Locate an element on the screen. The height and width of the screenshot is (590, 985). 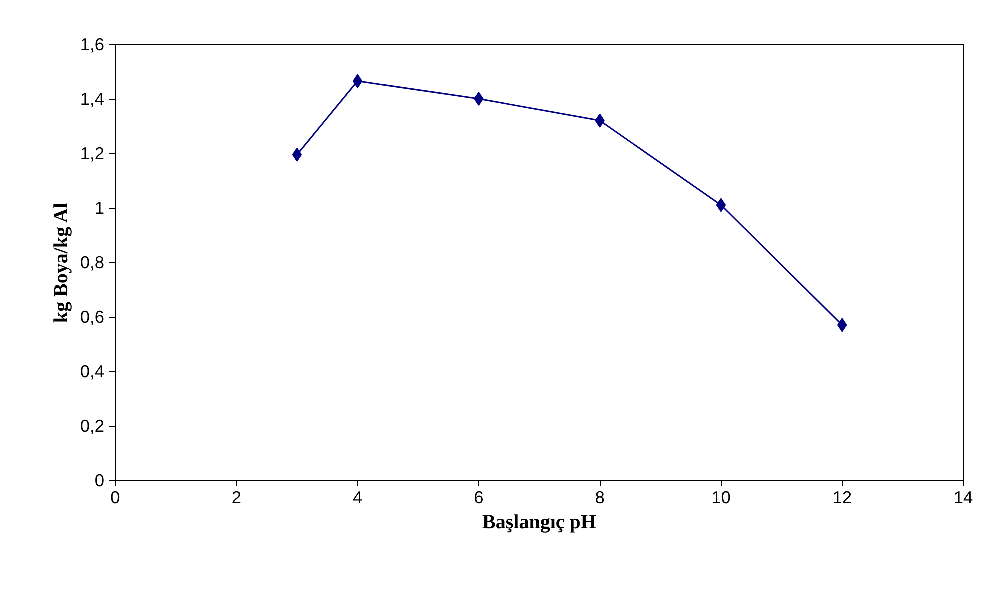
y-tick-label: 1,2 is located at coordinates (92, 154).